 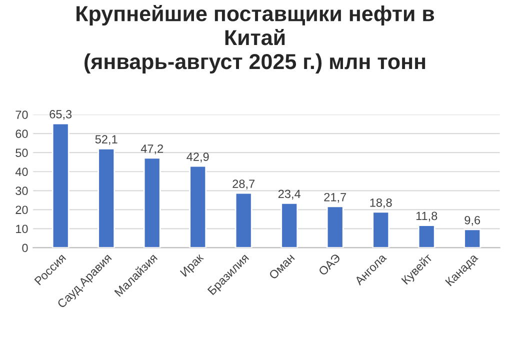 I want to click on y-tick-label: 40, so click(x=21, y=172).